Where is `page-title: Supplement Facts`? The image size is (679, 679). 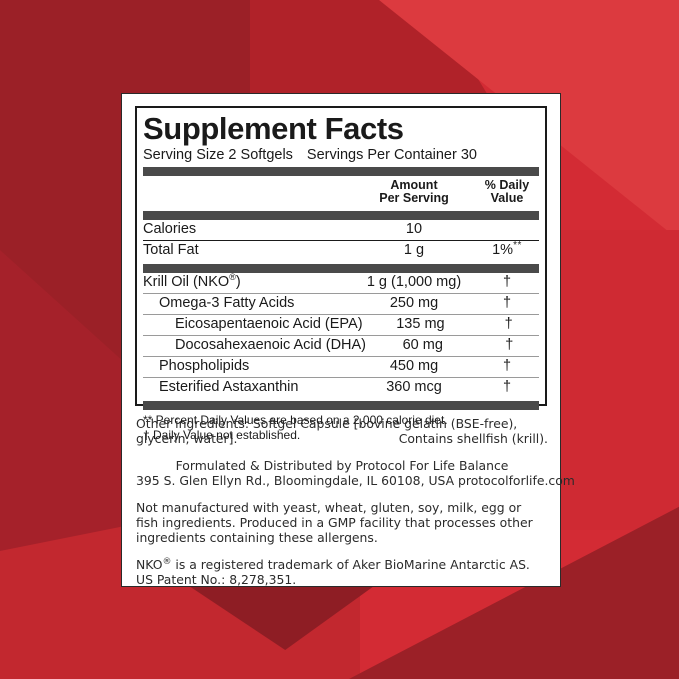 page-title: Supplement Facts is located at coordinates (273, 128).